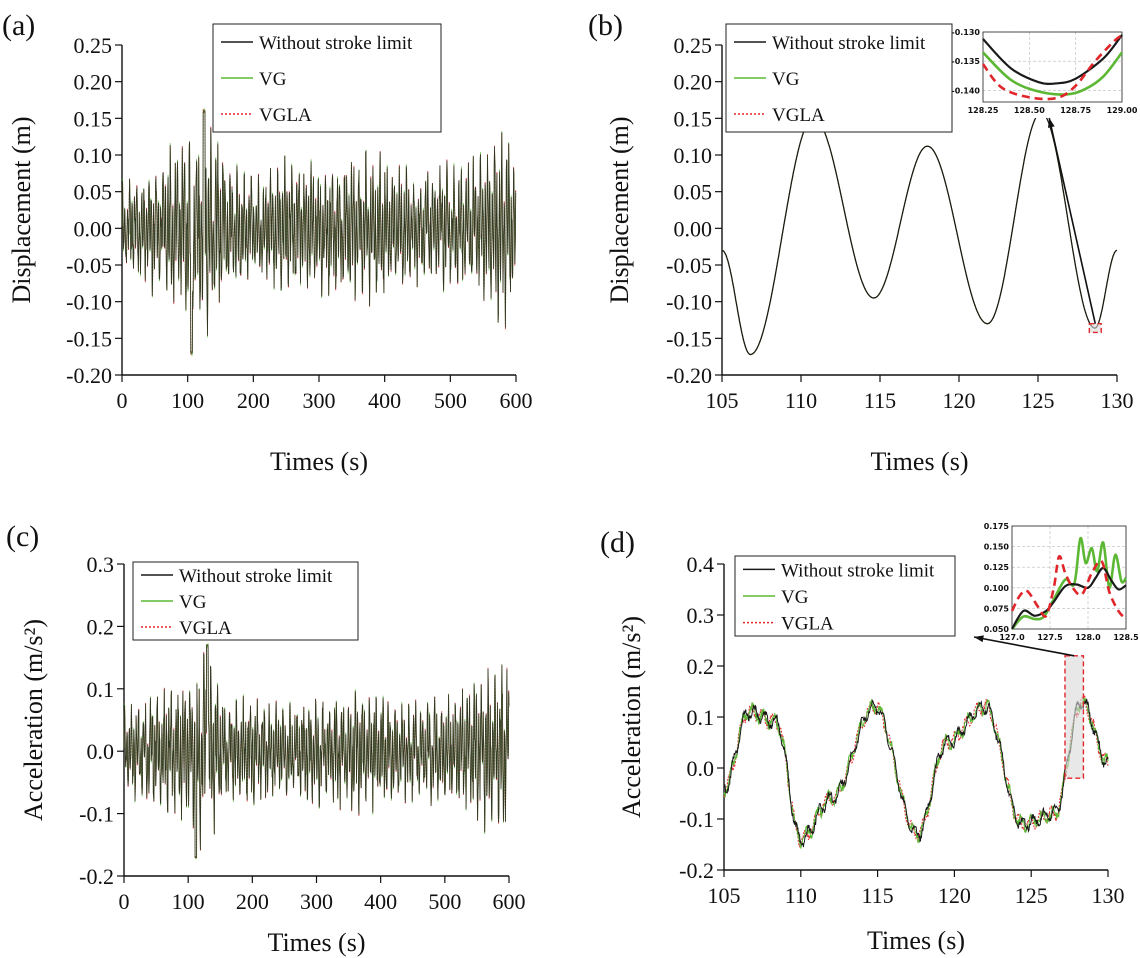  I want to click on inset-x-tick-label: 128.50, so click(1029, 110).